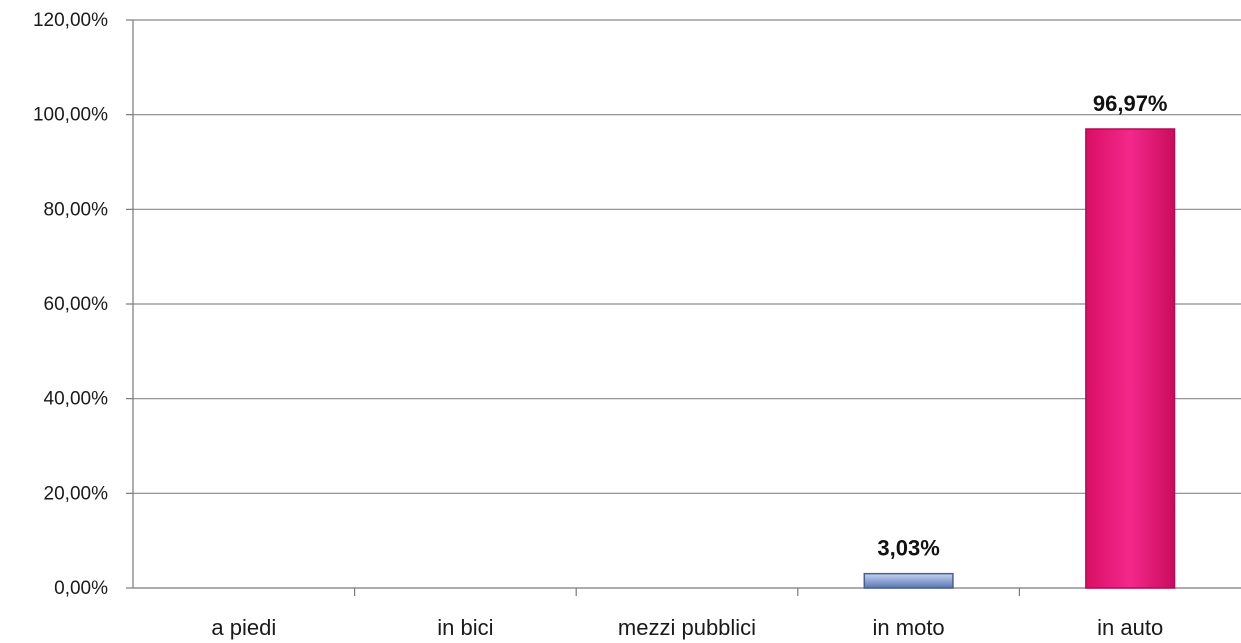 This screenshot has height=643, width=1241. What do you see at coordinates (1130, 358) in the screenshot?
I see `bar-in-auto` at bounding box center [1130, 358].